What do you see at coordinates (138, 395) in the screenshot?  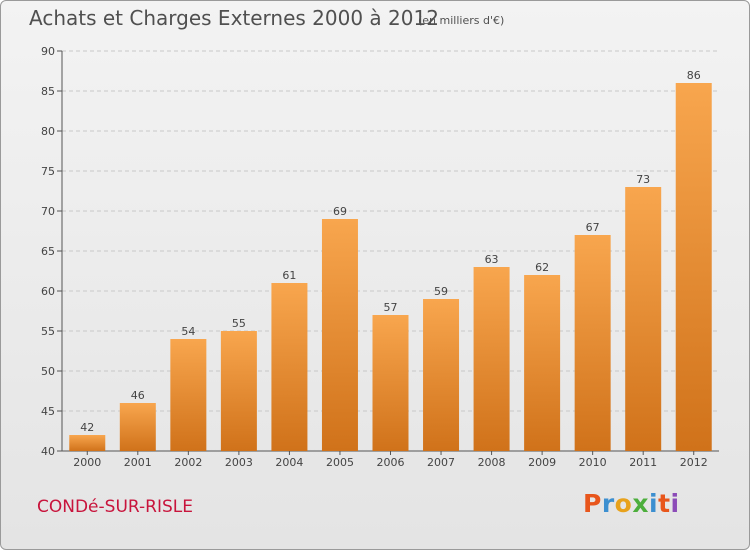 I see `bar-value-label: 46` at bounding box center [138, 395].